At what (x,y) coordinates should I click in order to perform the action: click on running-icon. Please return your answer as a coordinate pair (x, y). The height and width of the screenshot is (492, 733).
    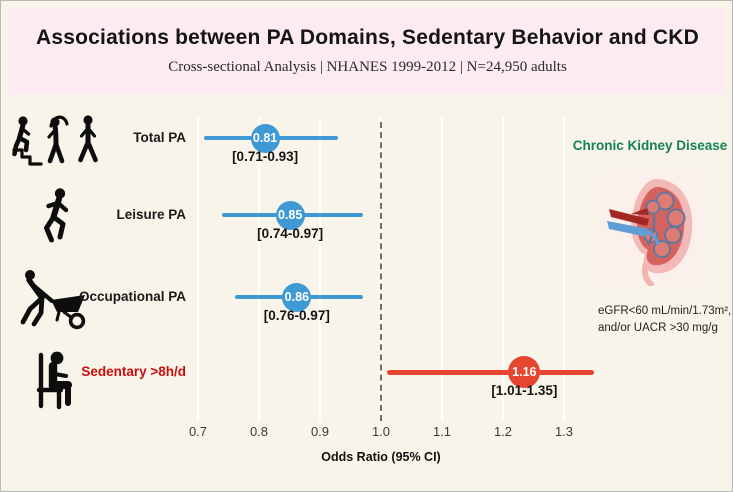
    Looking at the image, I should click on (56, 217).